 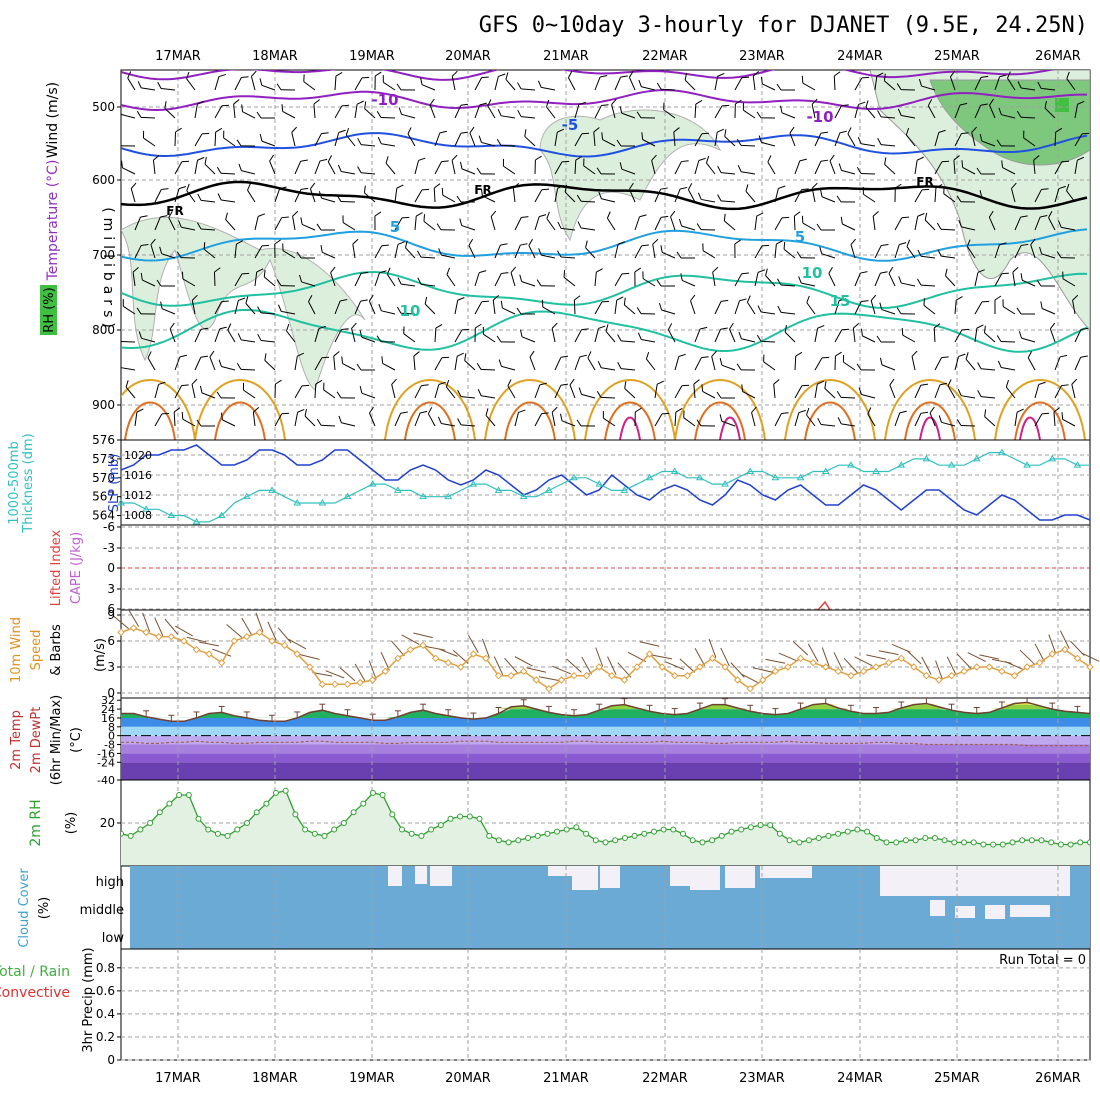 I want to click on contour-label: 5, so click(x=800, y=237).